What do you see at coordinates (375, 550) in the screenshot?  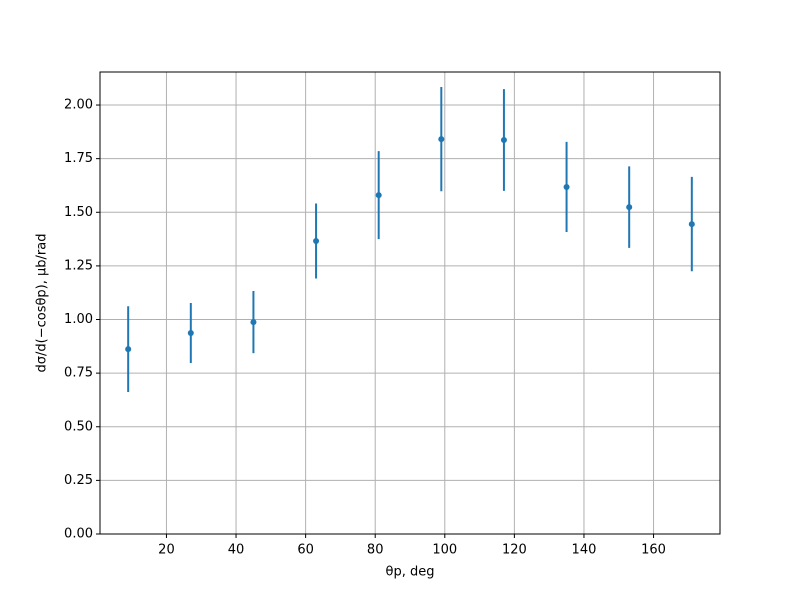 I see `x-tick-label: 80` at bounding box center [375, 550].